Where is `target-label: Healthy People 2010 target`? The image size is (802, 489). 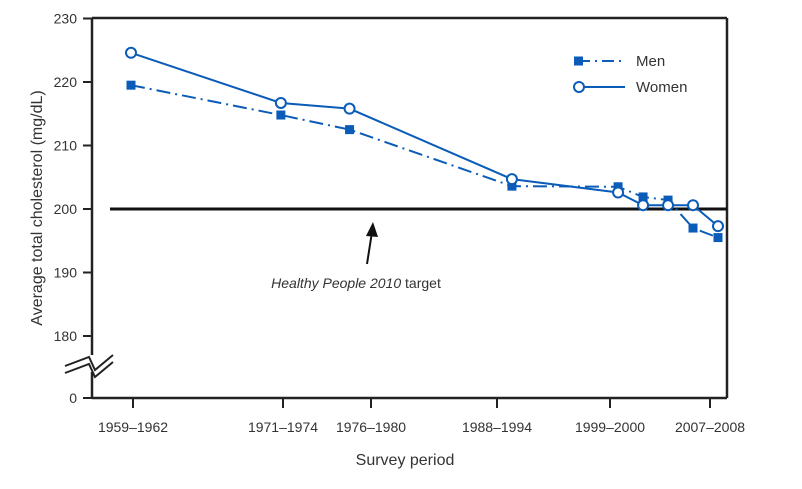 target-label: Healthy People 2010 target is located at coordinates (356, 283).